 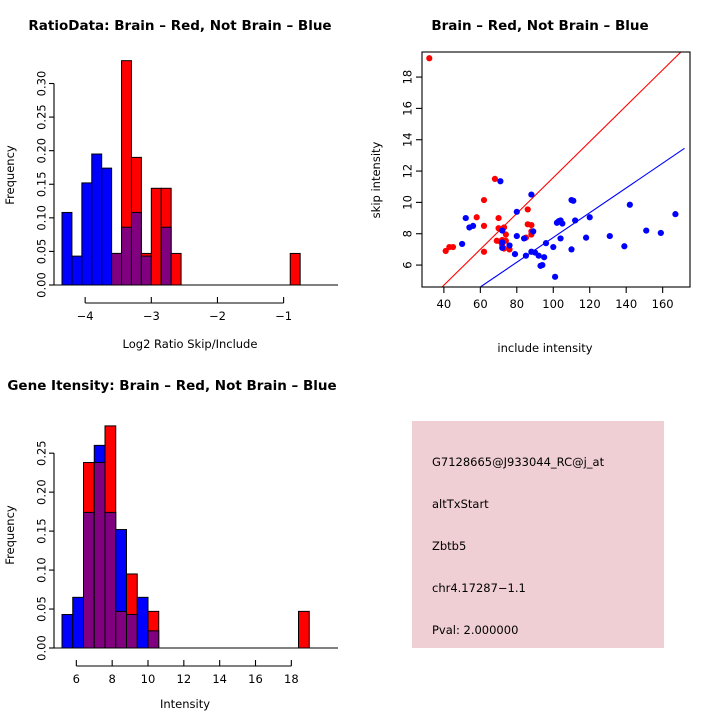 What do you see at coordinates (376, 179) in the screenshot?
I see `scatter-ylabel: skip intensity` at bounding box center [376, 179].